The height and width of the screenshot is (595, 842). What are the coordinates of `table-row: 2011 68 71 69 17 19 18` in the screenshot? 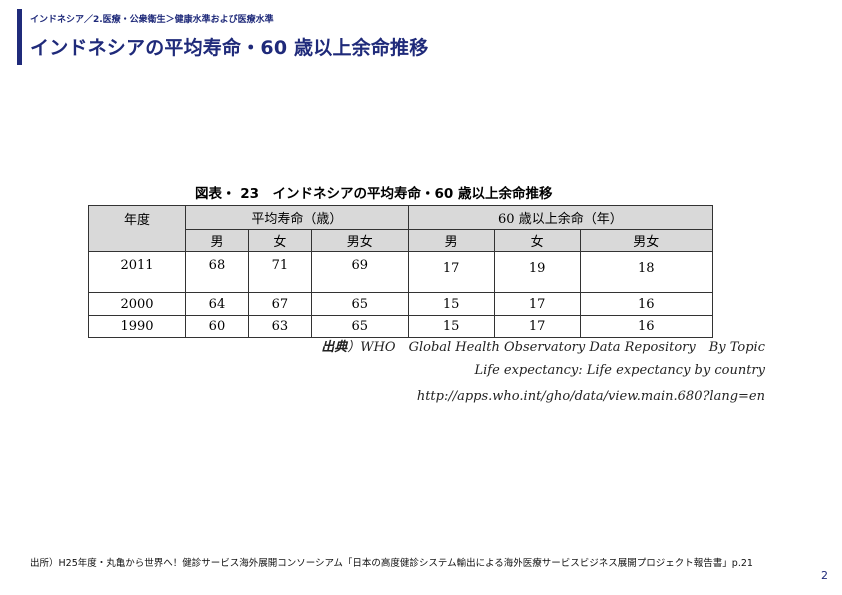 It's located at (401, 272).